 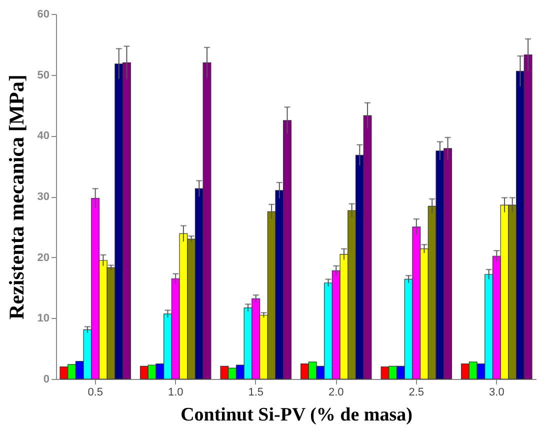 What do you see at coordinates (43, 318) in the screenshot?
I see `y-tick-label: 10` at bounding box center [43, 318].